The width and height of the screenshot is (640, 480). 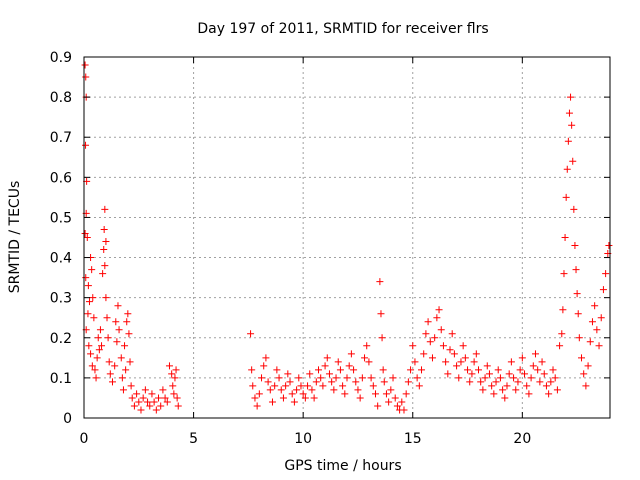 I want to click on y-tick-label: 0, so click(x=67, y=419).